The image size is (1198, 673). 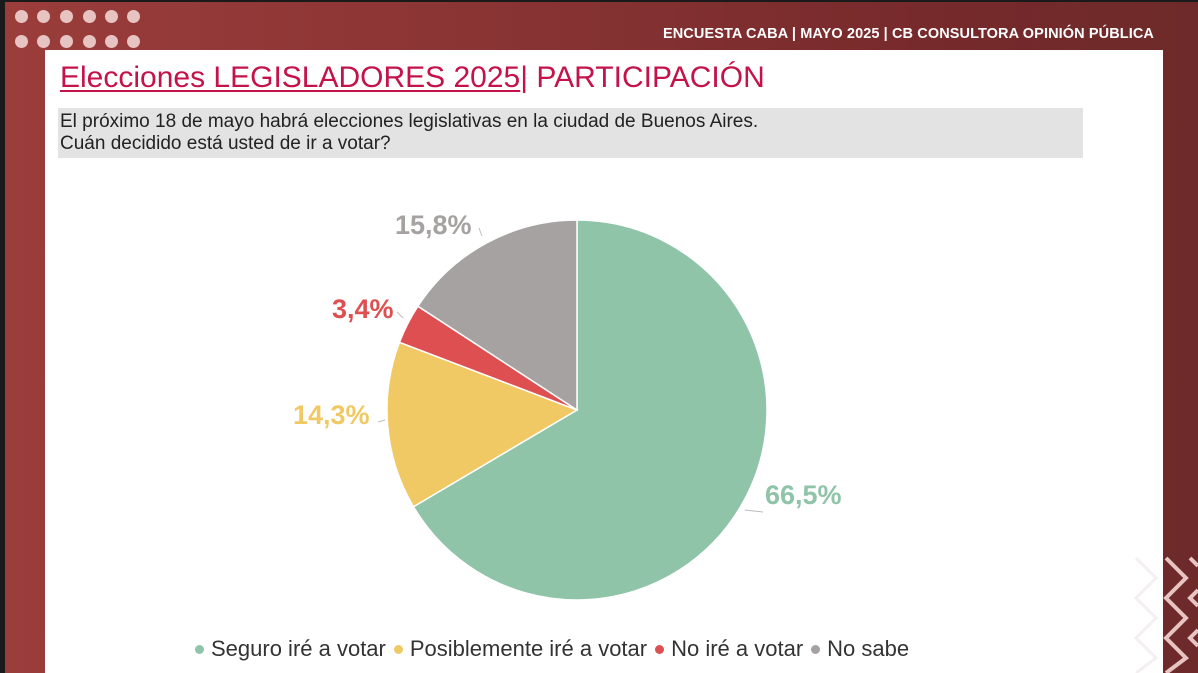 What do you see at coordinates (433, 225) in the screenshot?
I see `label-no-sabe: 15,8%` at bounding box center [433, 225].